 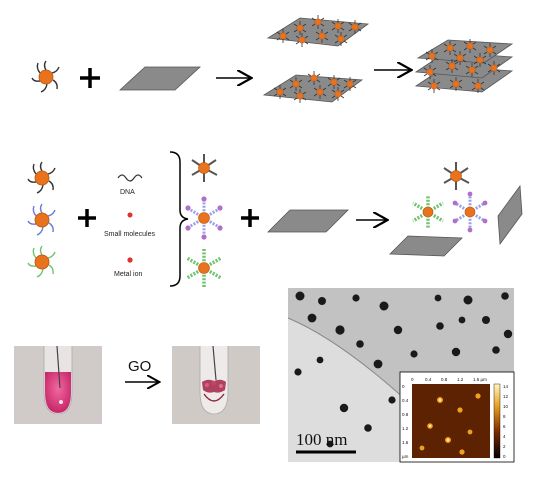 I want to click on scale-bar-label: 100 nm, so click(x=321, y=439).